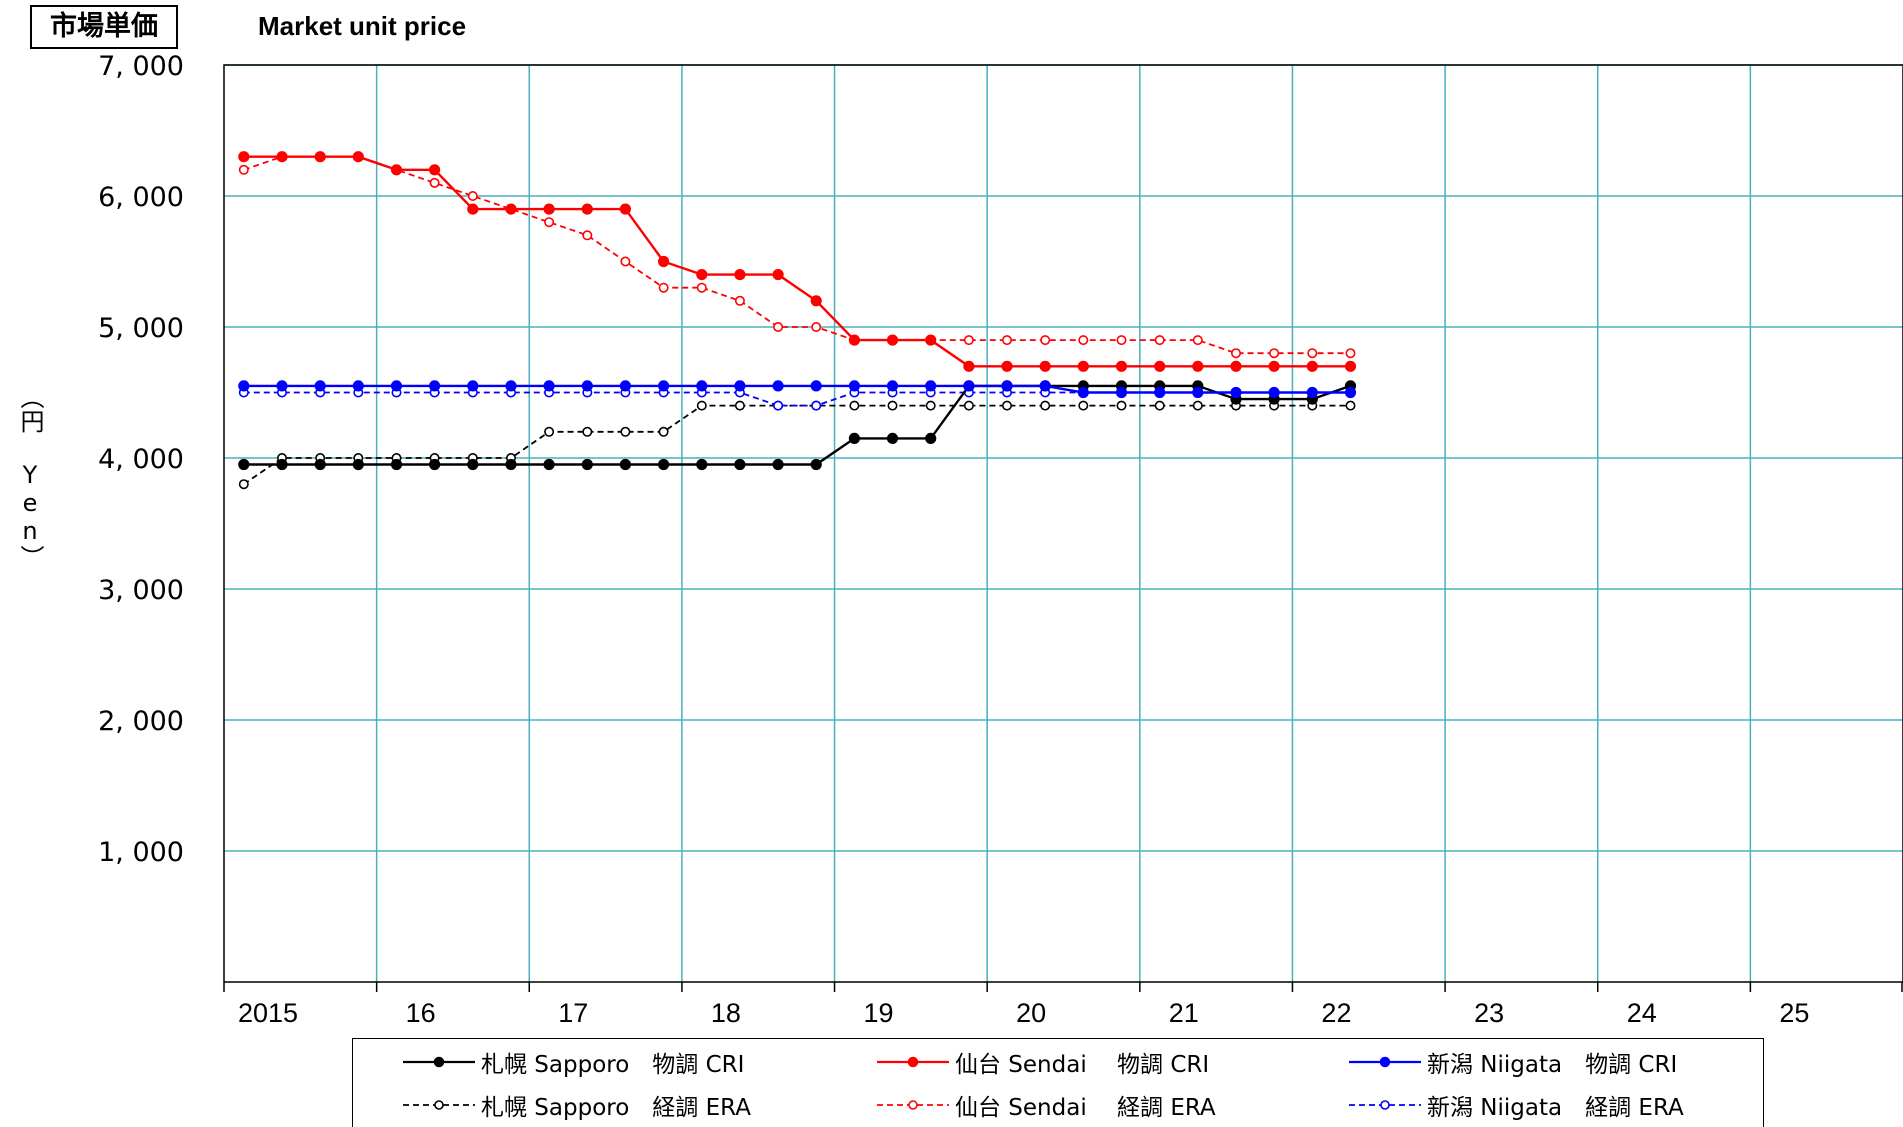  What do you see at coordinates (1336, 1013) in the screenshot?
I see `x-tick-label: 22` at bounding box center [1336, 1013].